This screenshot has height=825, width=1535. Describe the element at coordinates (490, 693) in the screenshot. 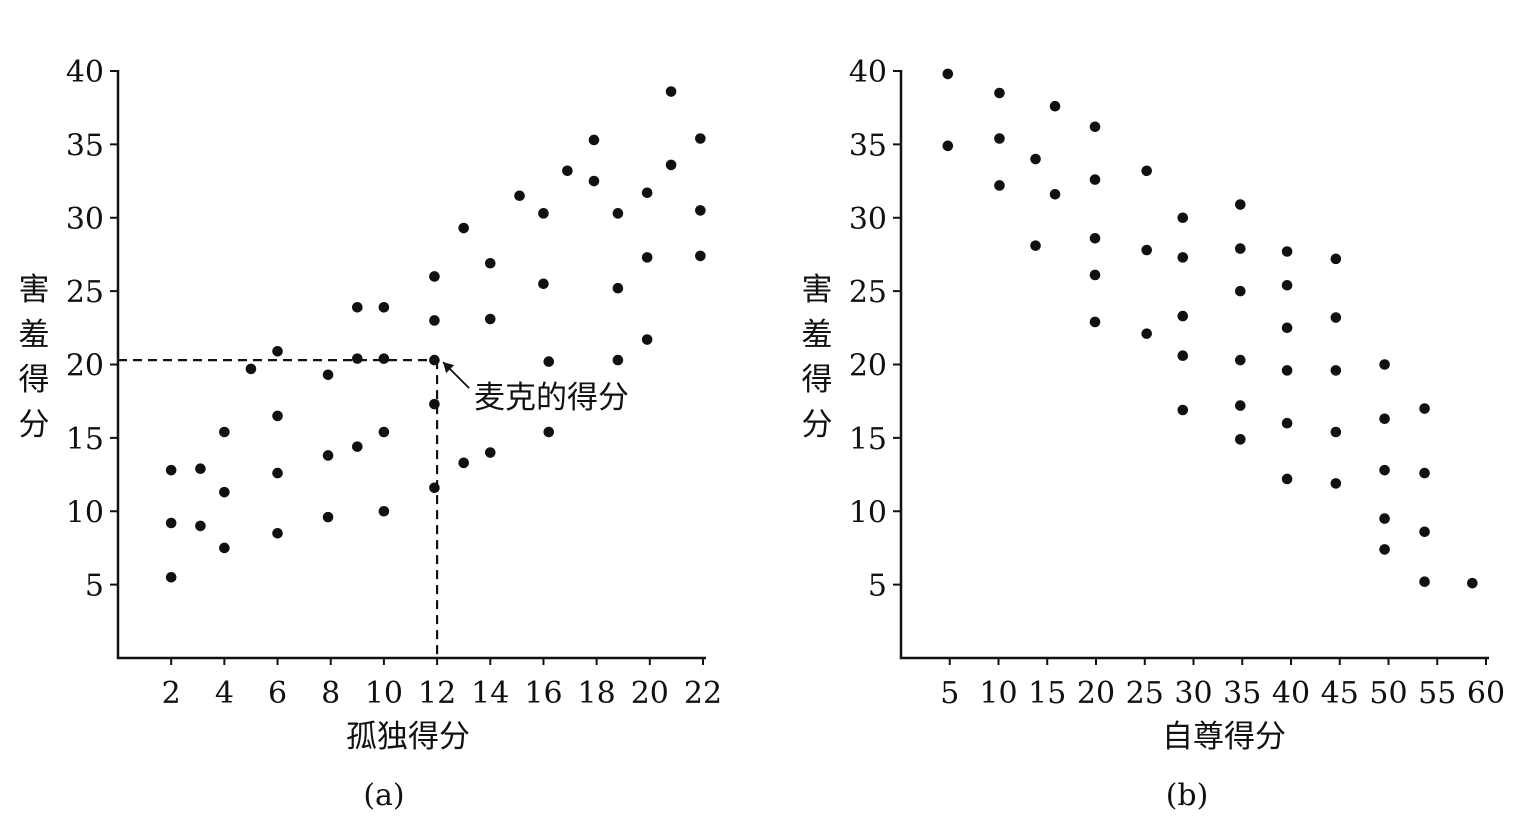

I see `x-tick-label: 14` at that location.